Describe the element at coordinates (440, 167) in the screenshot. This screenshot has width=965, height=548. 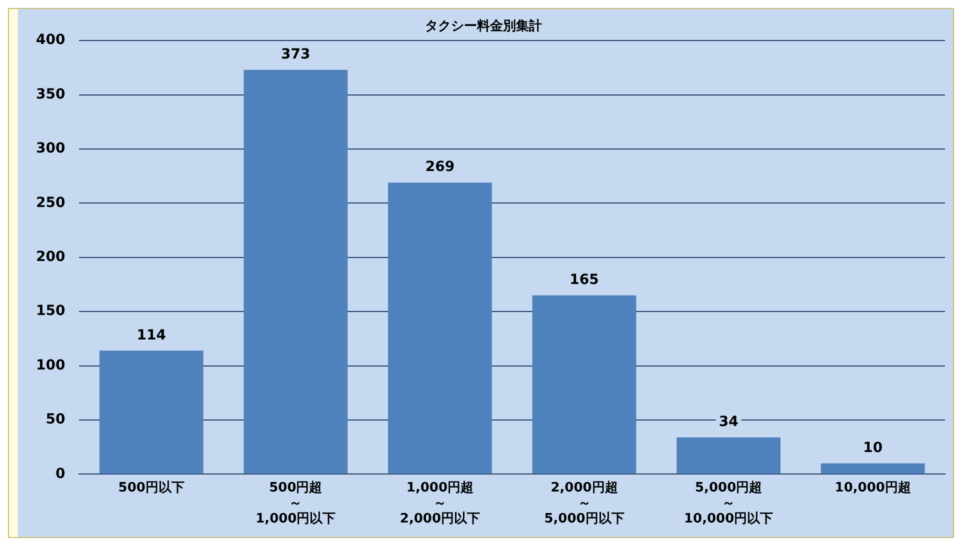
I see `data-label: 269` at that location.